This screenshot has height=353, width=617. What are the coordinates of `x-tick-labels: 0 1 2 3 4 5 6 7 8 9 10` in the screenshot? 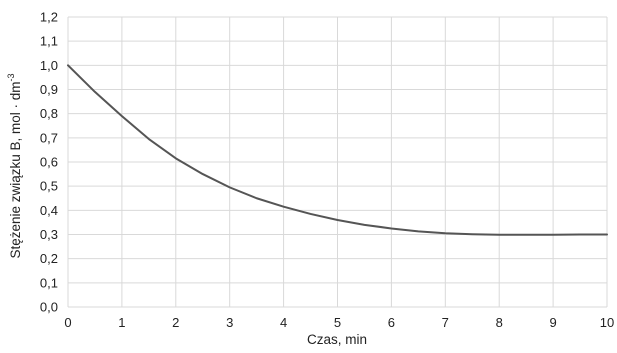 It's located at (339, 322).